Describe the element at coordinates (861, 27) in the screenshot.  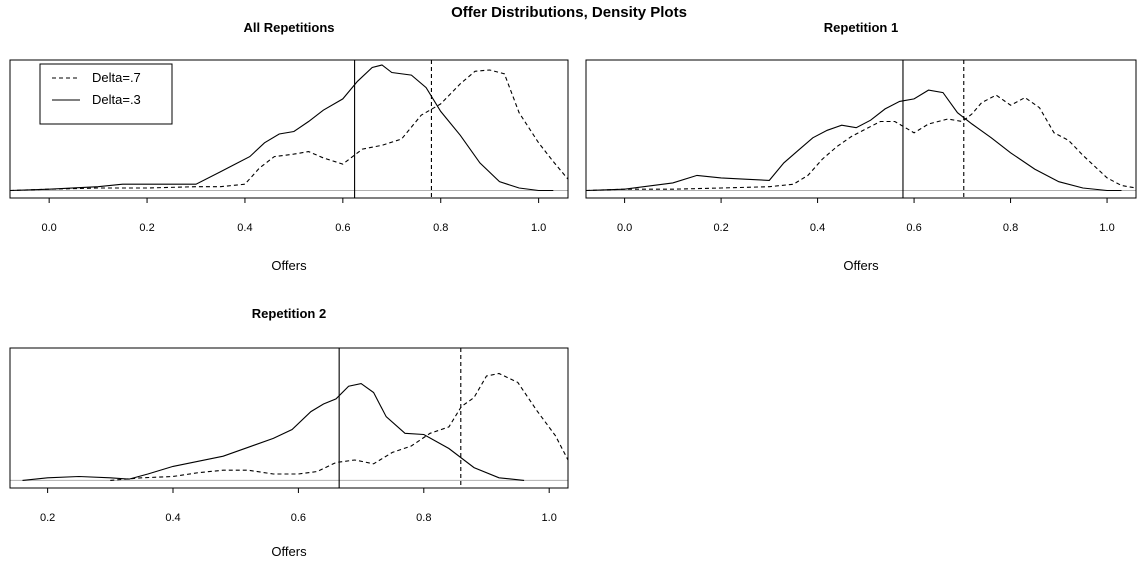
I see `panel-title: Repetition 1` at that location.